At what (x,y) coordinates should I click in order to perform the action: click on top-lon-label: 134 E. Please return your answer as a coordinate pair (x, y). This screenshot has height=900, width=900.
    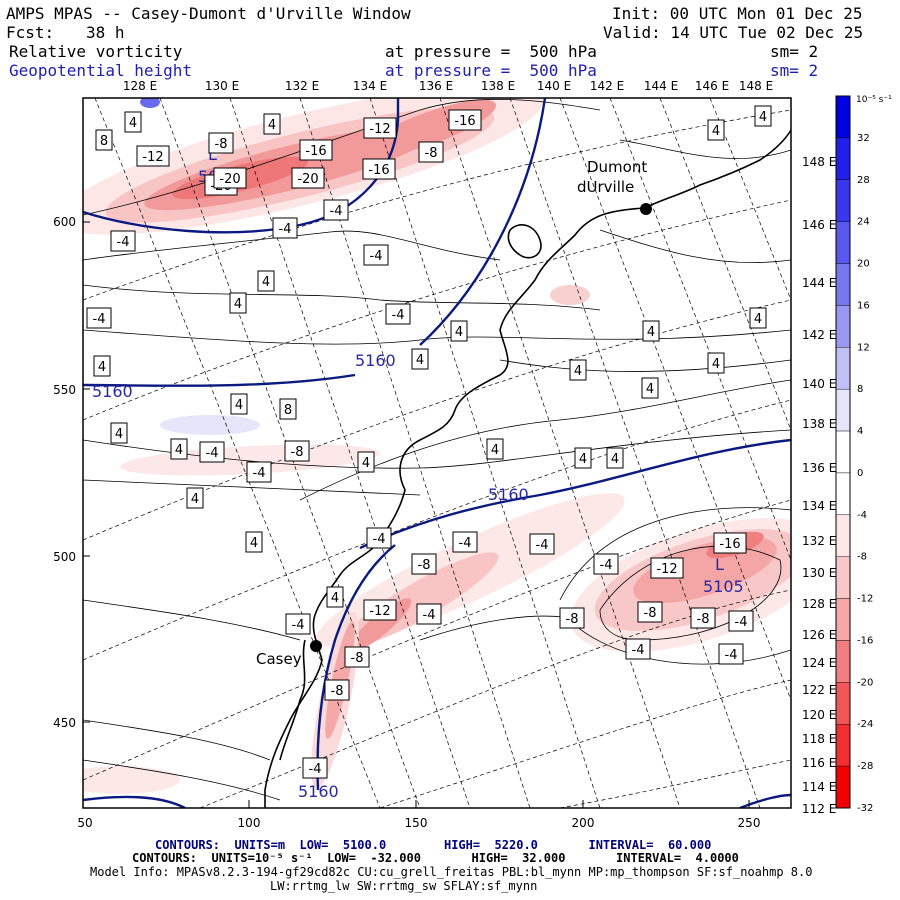
    Looking at the image, I should click on (370, 86).